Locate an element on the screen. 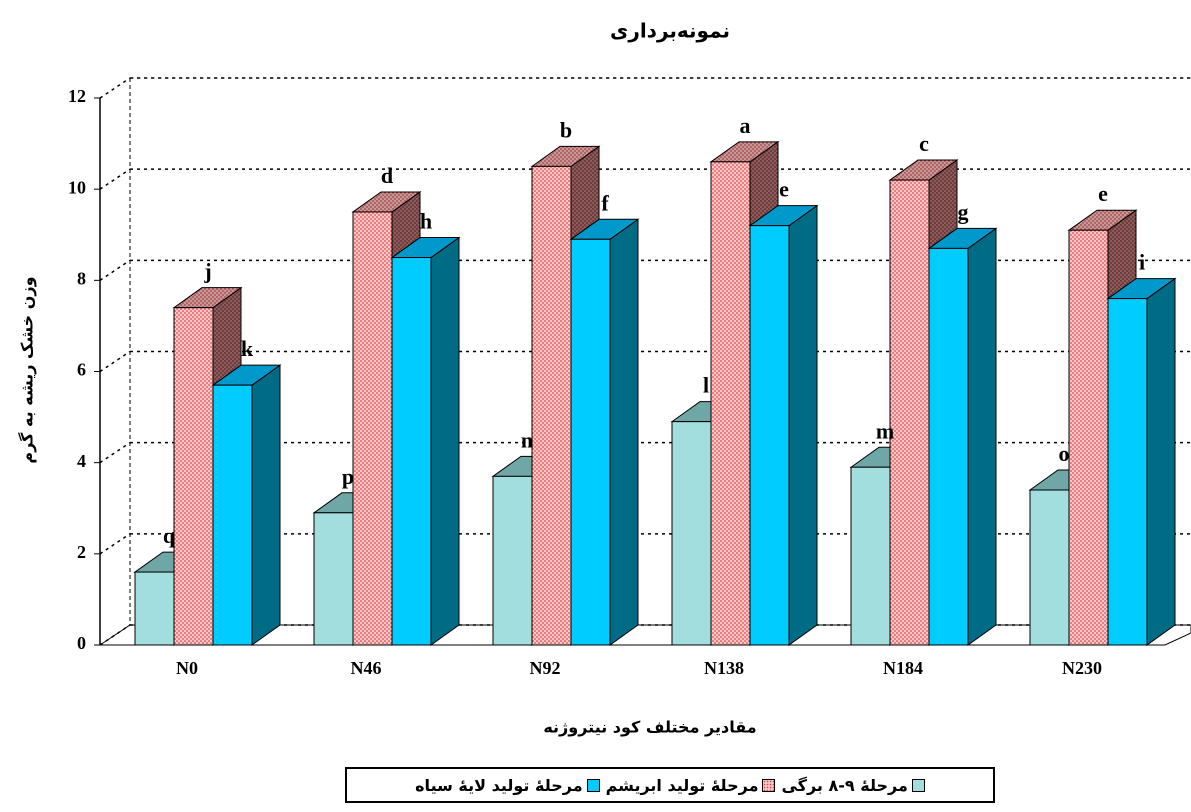  legend-label: مرحلهٔ تولید لایهٔ سیاه is located at coordinates (499, 785).